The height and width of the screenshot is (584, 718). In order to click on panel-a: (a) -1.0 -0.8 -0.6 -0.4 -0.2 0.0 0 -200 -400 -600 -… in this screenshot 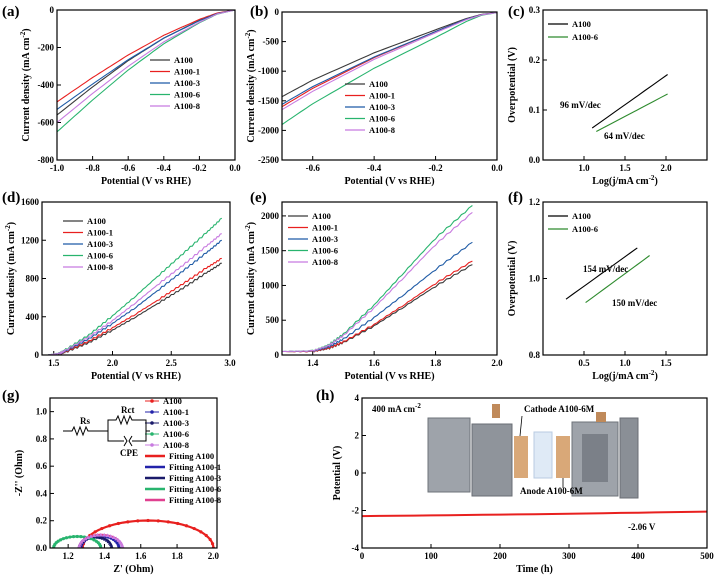, I will do `click(121, 95)`.